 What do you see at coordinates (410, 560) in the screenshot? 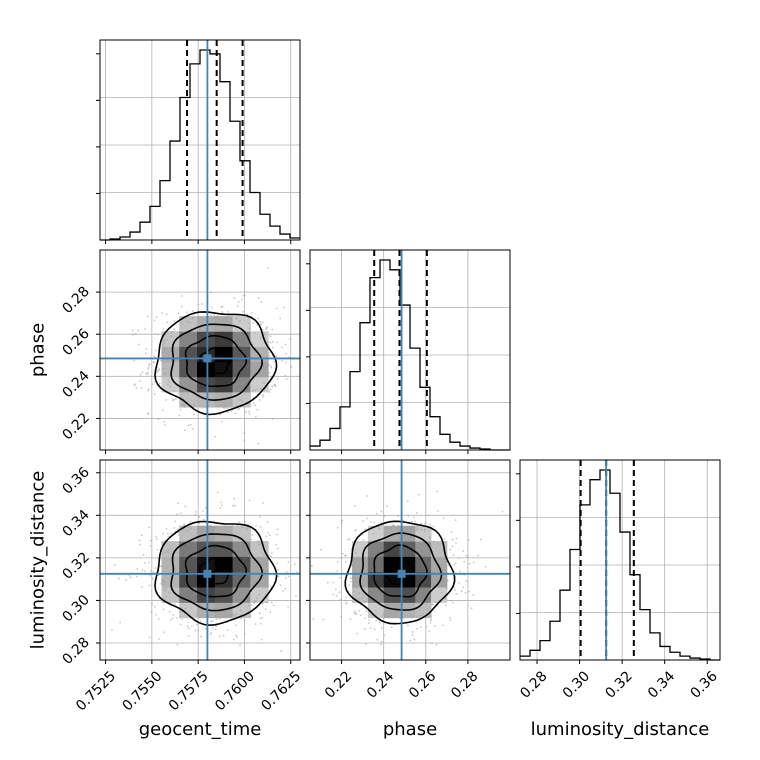
I see `panel-content` at bounding box center [410, 560].